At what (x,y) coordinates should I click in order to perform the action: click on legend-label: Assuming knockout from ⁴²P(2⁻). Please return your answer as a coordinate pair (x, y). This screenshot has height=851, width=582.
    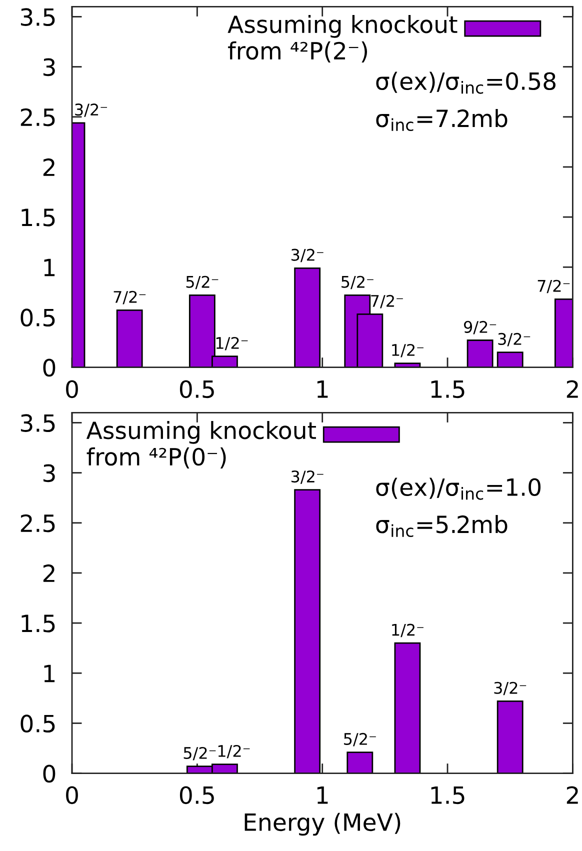
    Looking at the image, I should click on (343, 38).